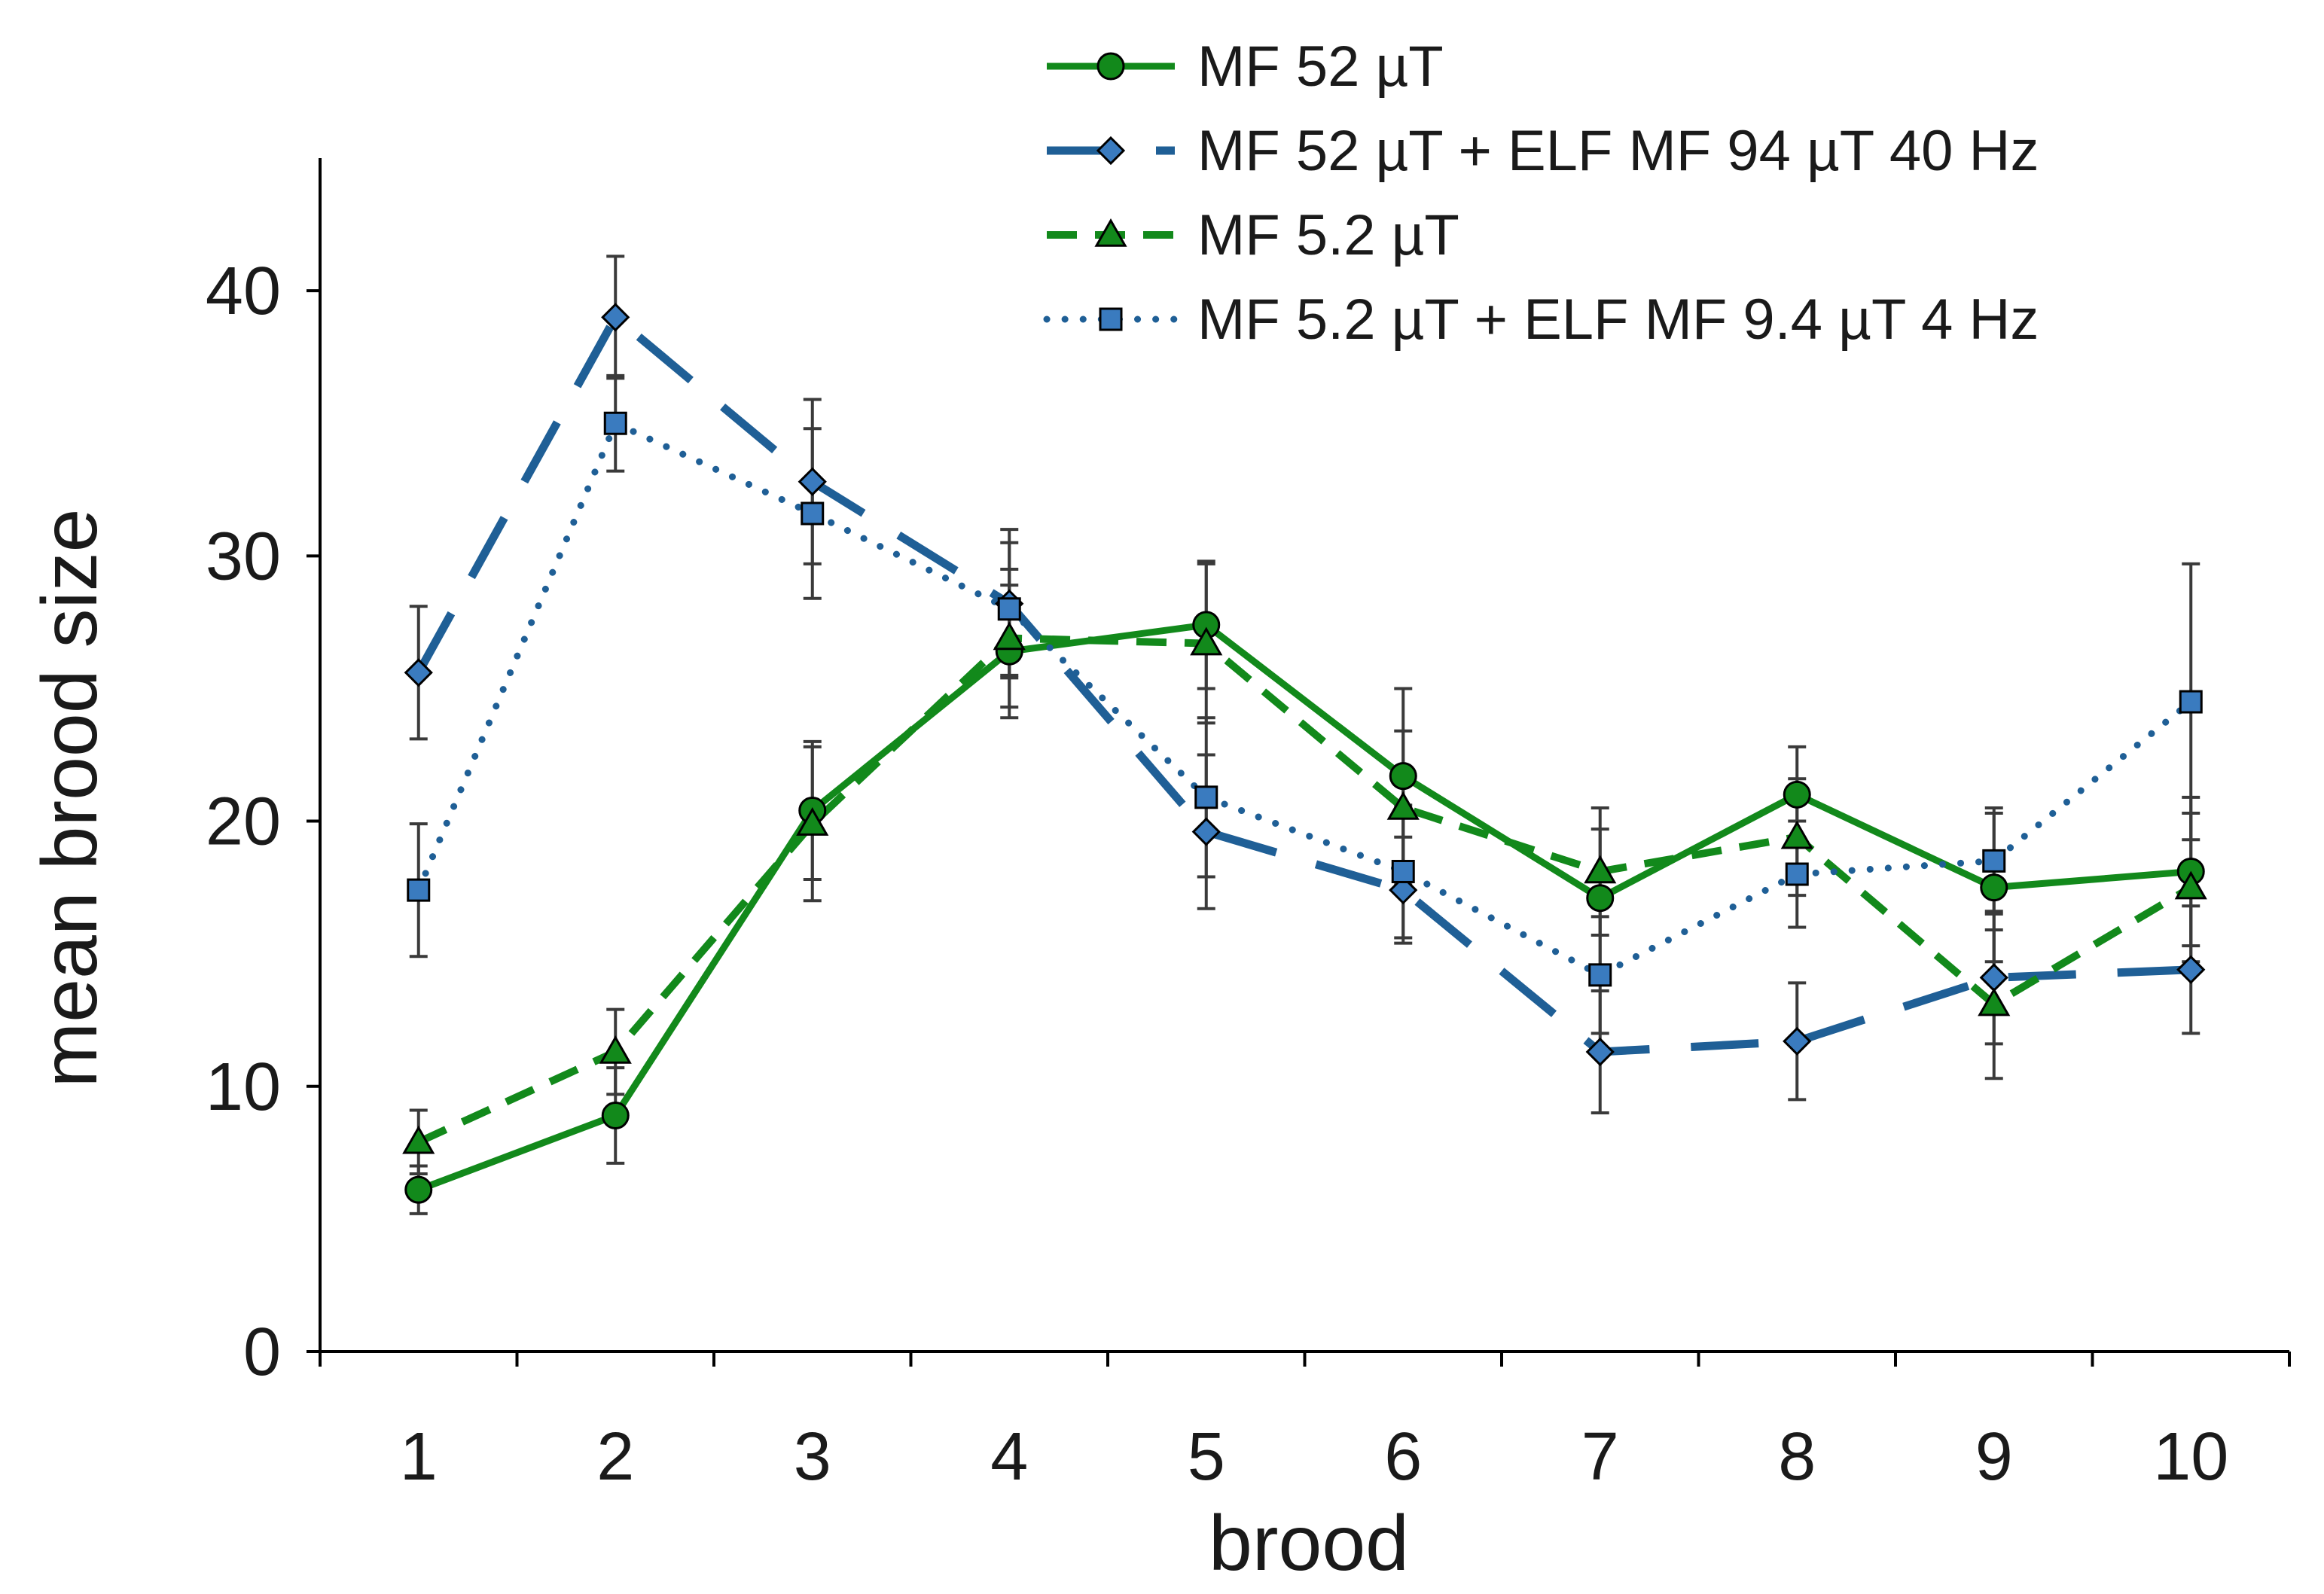 Image resolution: width=2324 pixels, height=1594 pixels. I want to click on y-tick-label: 40, so click(243, 291).